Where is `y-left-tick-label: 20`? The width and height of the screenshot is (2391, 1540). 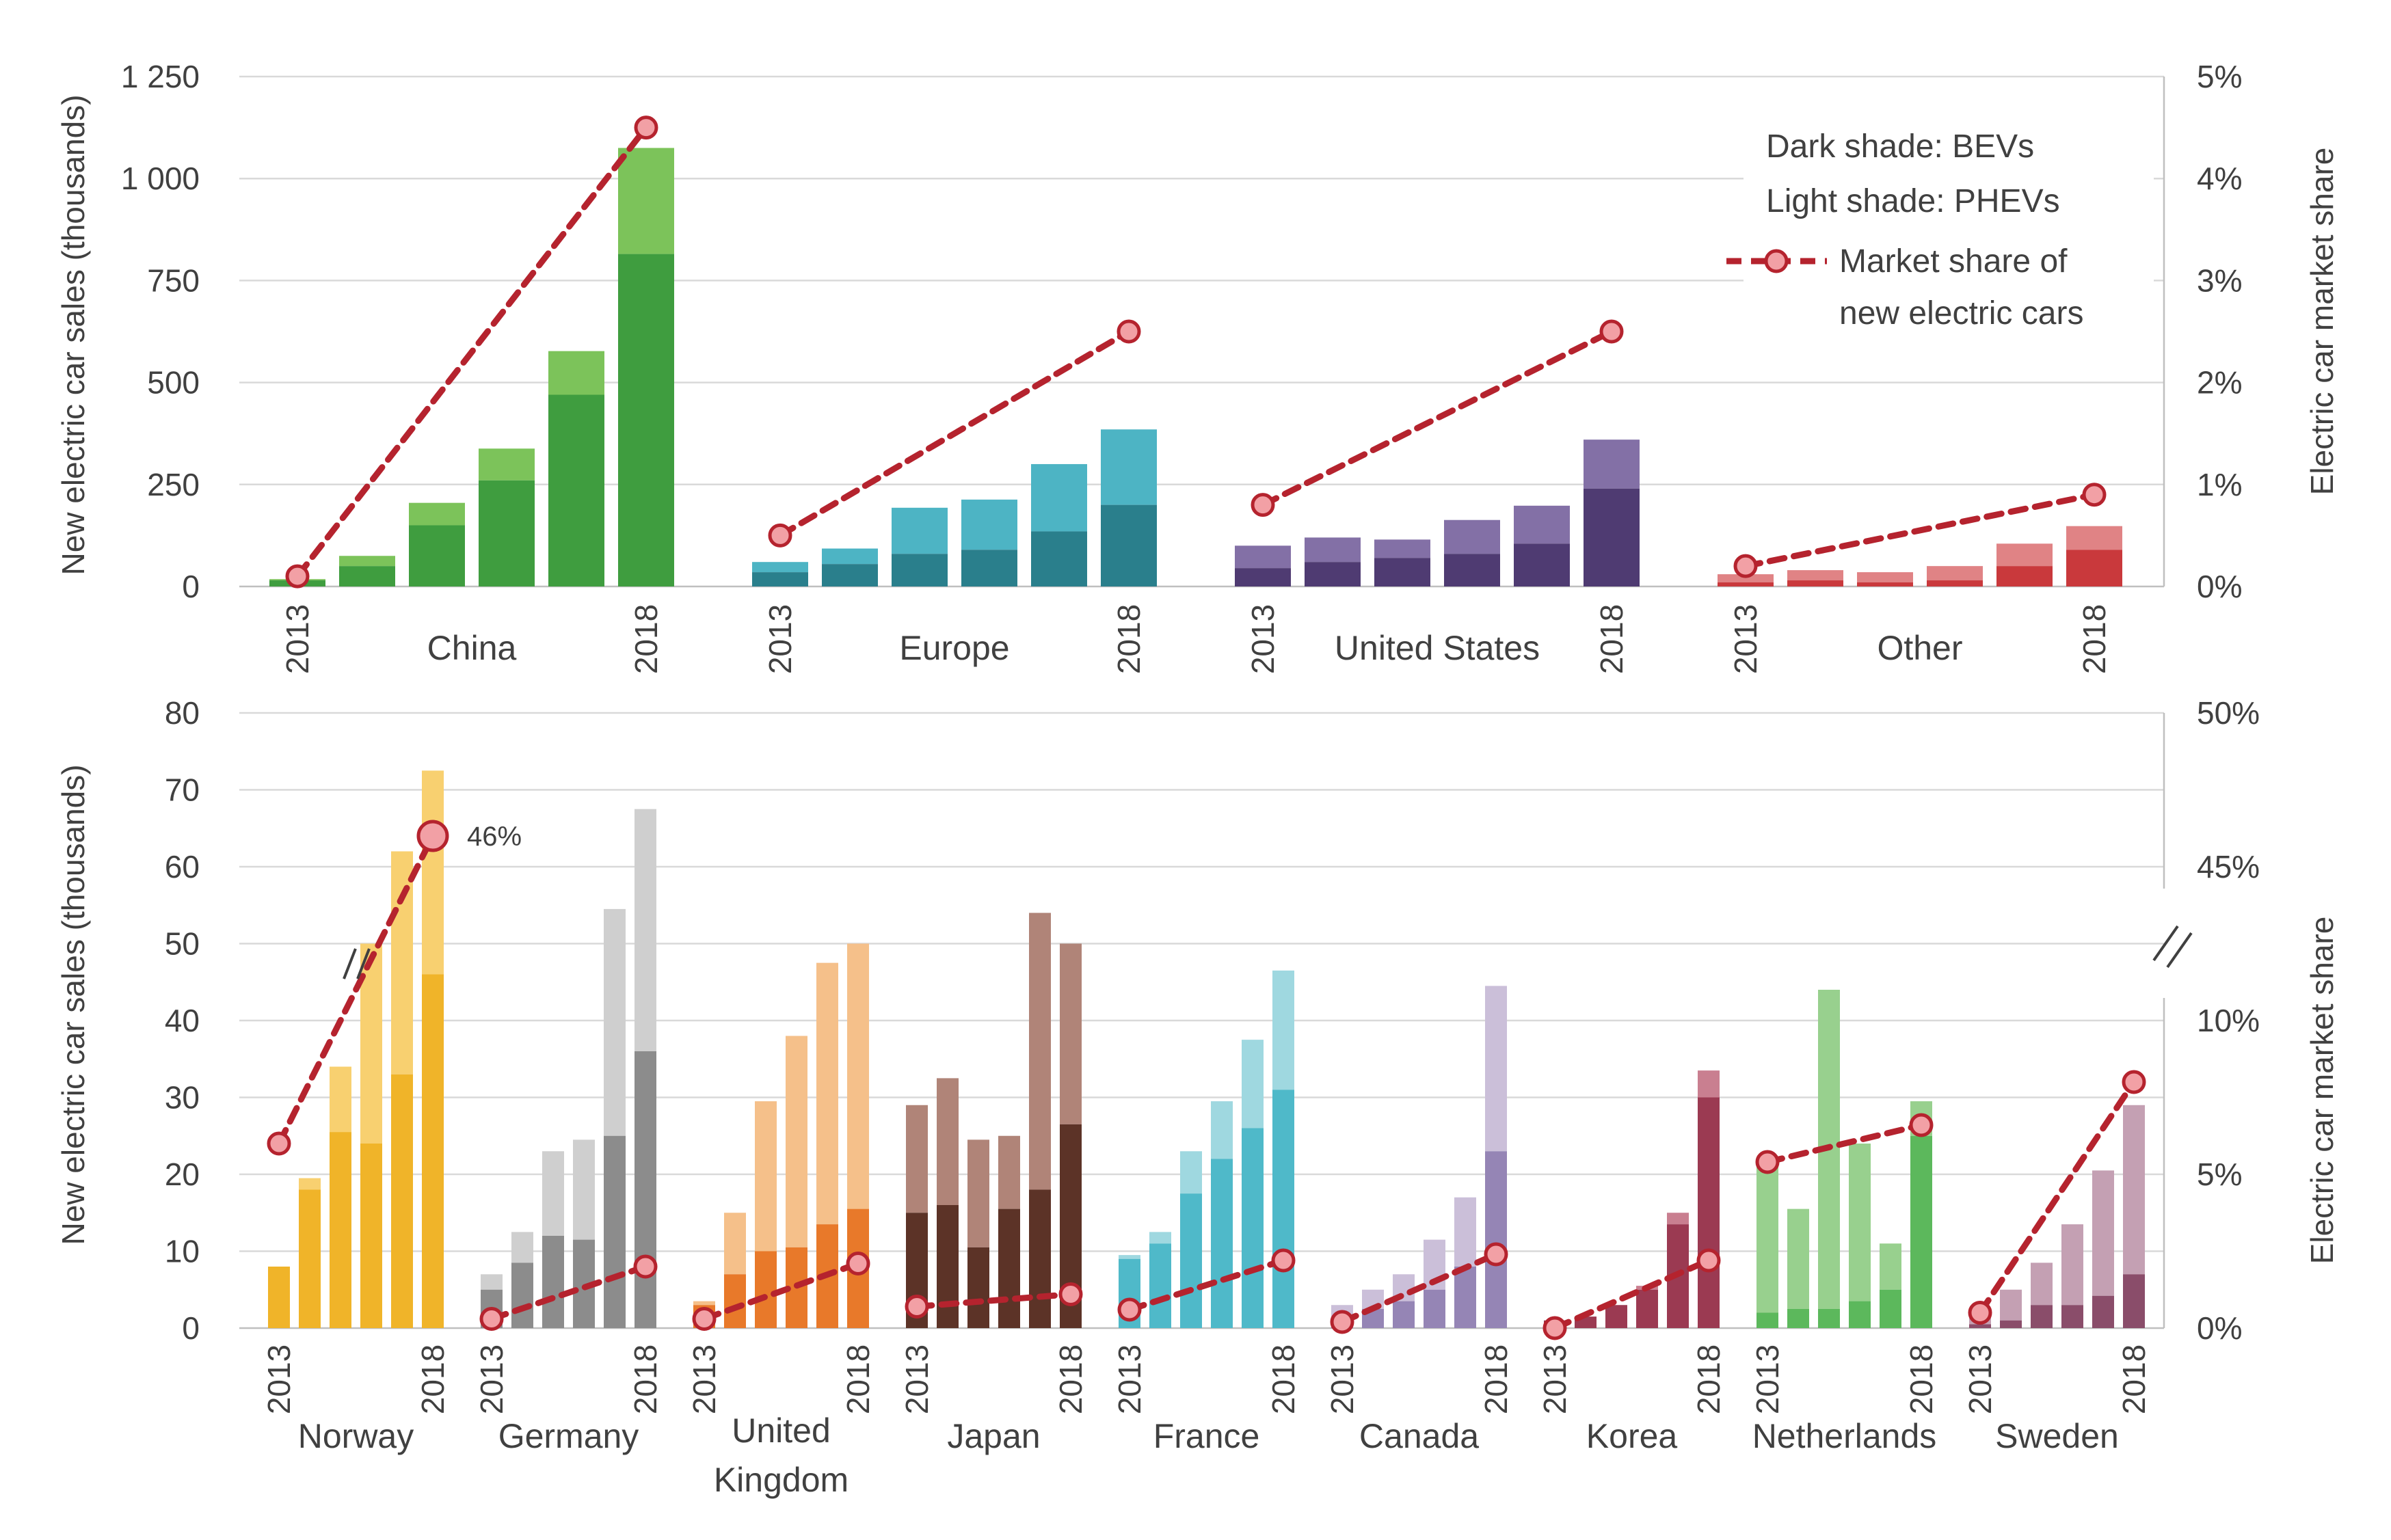
y-left-tick-label: 20 is located at coordinates (182, 1174).